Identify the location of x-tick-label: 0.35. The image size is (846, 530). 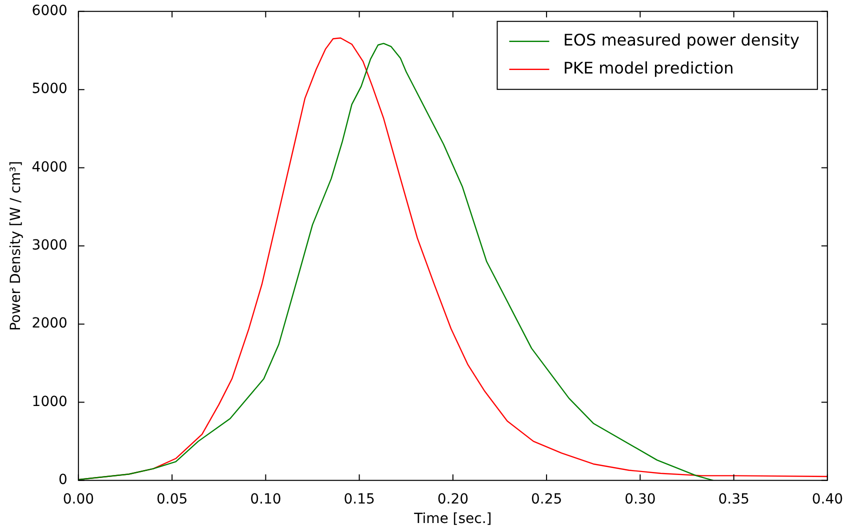
(734, 499).